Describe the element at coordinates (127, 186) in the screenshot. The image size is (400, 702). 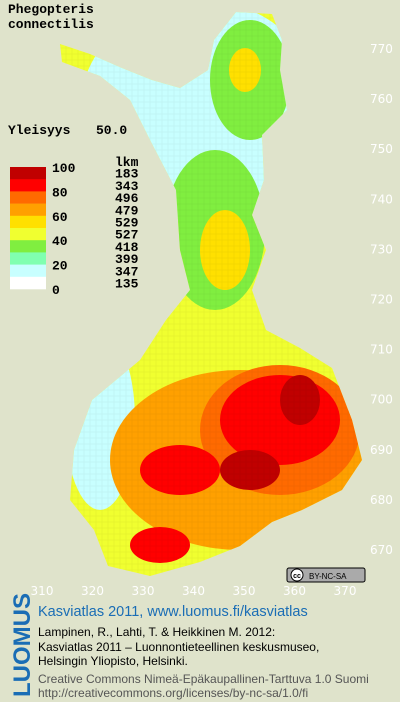
I see `legend-count: 343` at that location.